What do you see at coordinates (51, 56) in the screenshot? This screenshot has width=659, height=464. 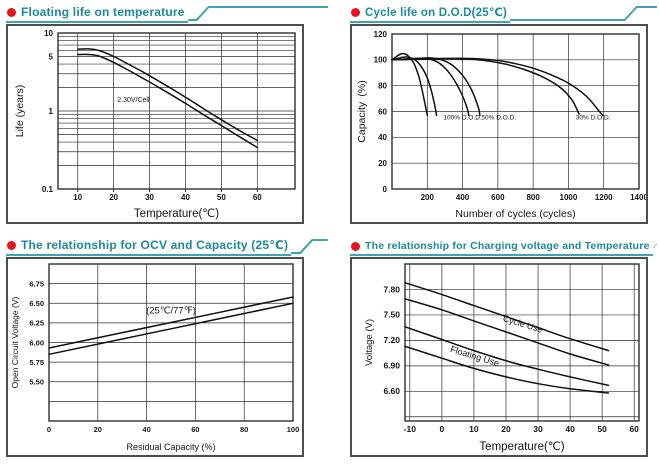 I see `y-tick-label: 5` at bounding box center [51, 56].